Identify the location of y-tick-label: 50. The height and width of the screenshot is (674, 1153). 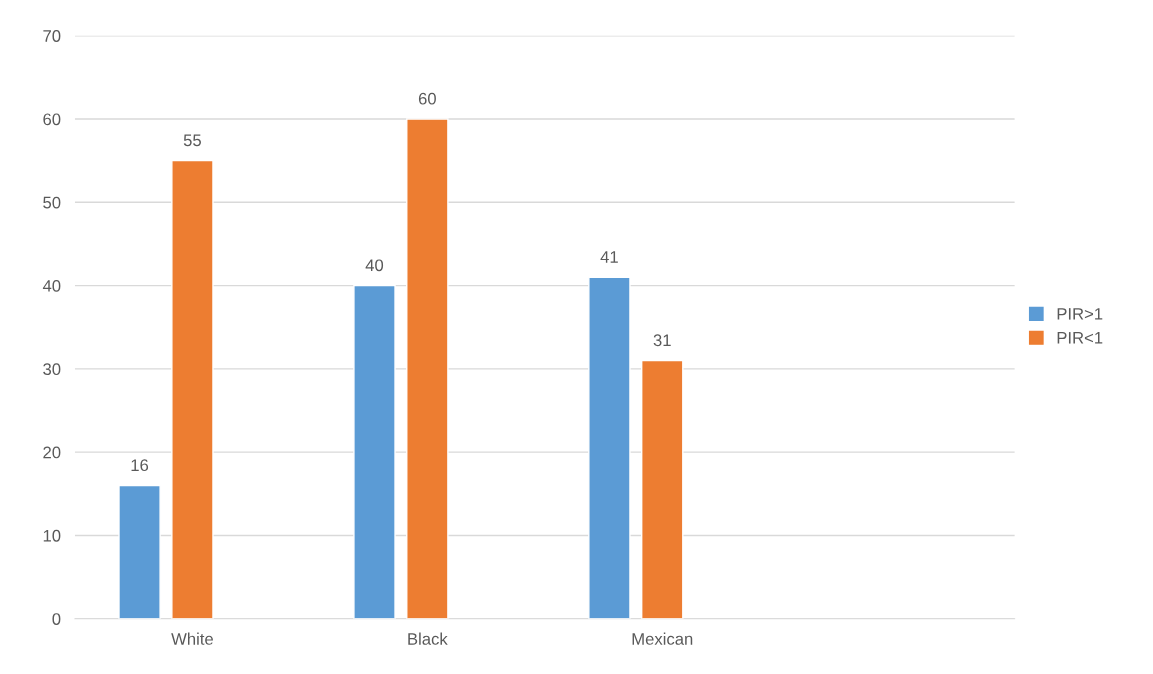
(52, 202).